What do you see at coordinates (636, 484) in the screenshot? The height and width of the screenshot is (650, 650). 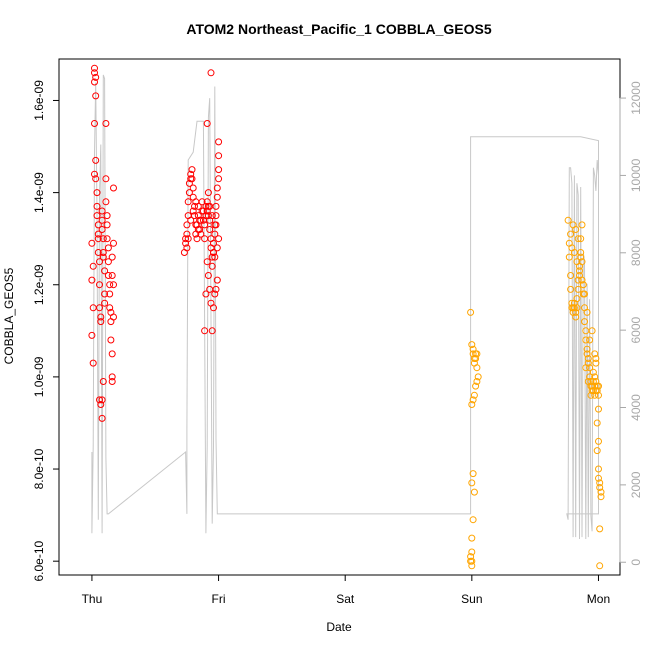 I see `y2-tick-label: 2000` at bounding box center [636, 484].